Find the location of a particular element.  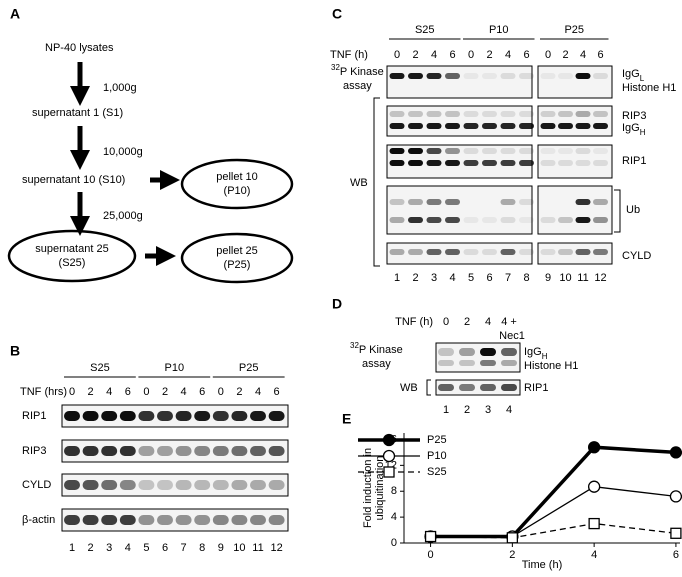

y-axis-title: Fold induction in is located at coordinates (368, 488).